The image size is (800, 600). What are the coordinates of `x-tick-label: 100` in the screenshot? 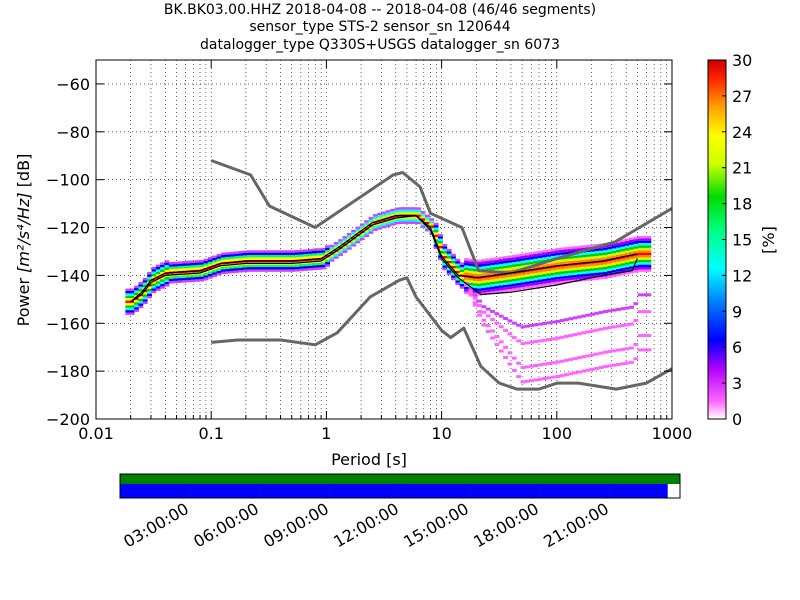 It's located at (557, 433).